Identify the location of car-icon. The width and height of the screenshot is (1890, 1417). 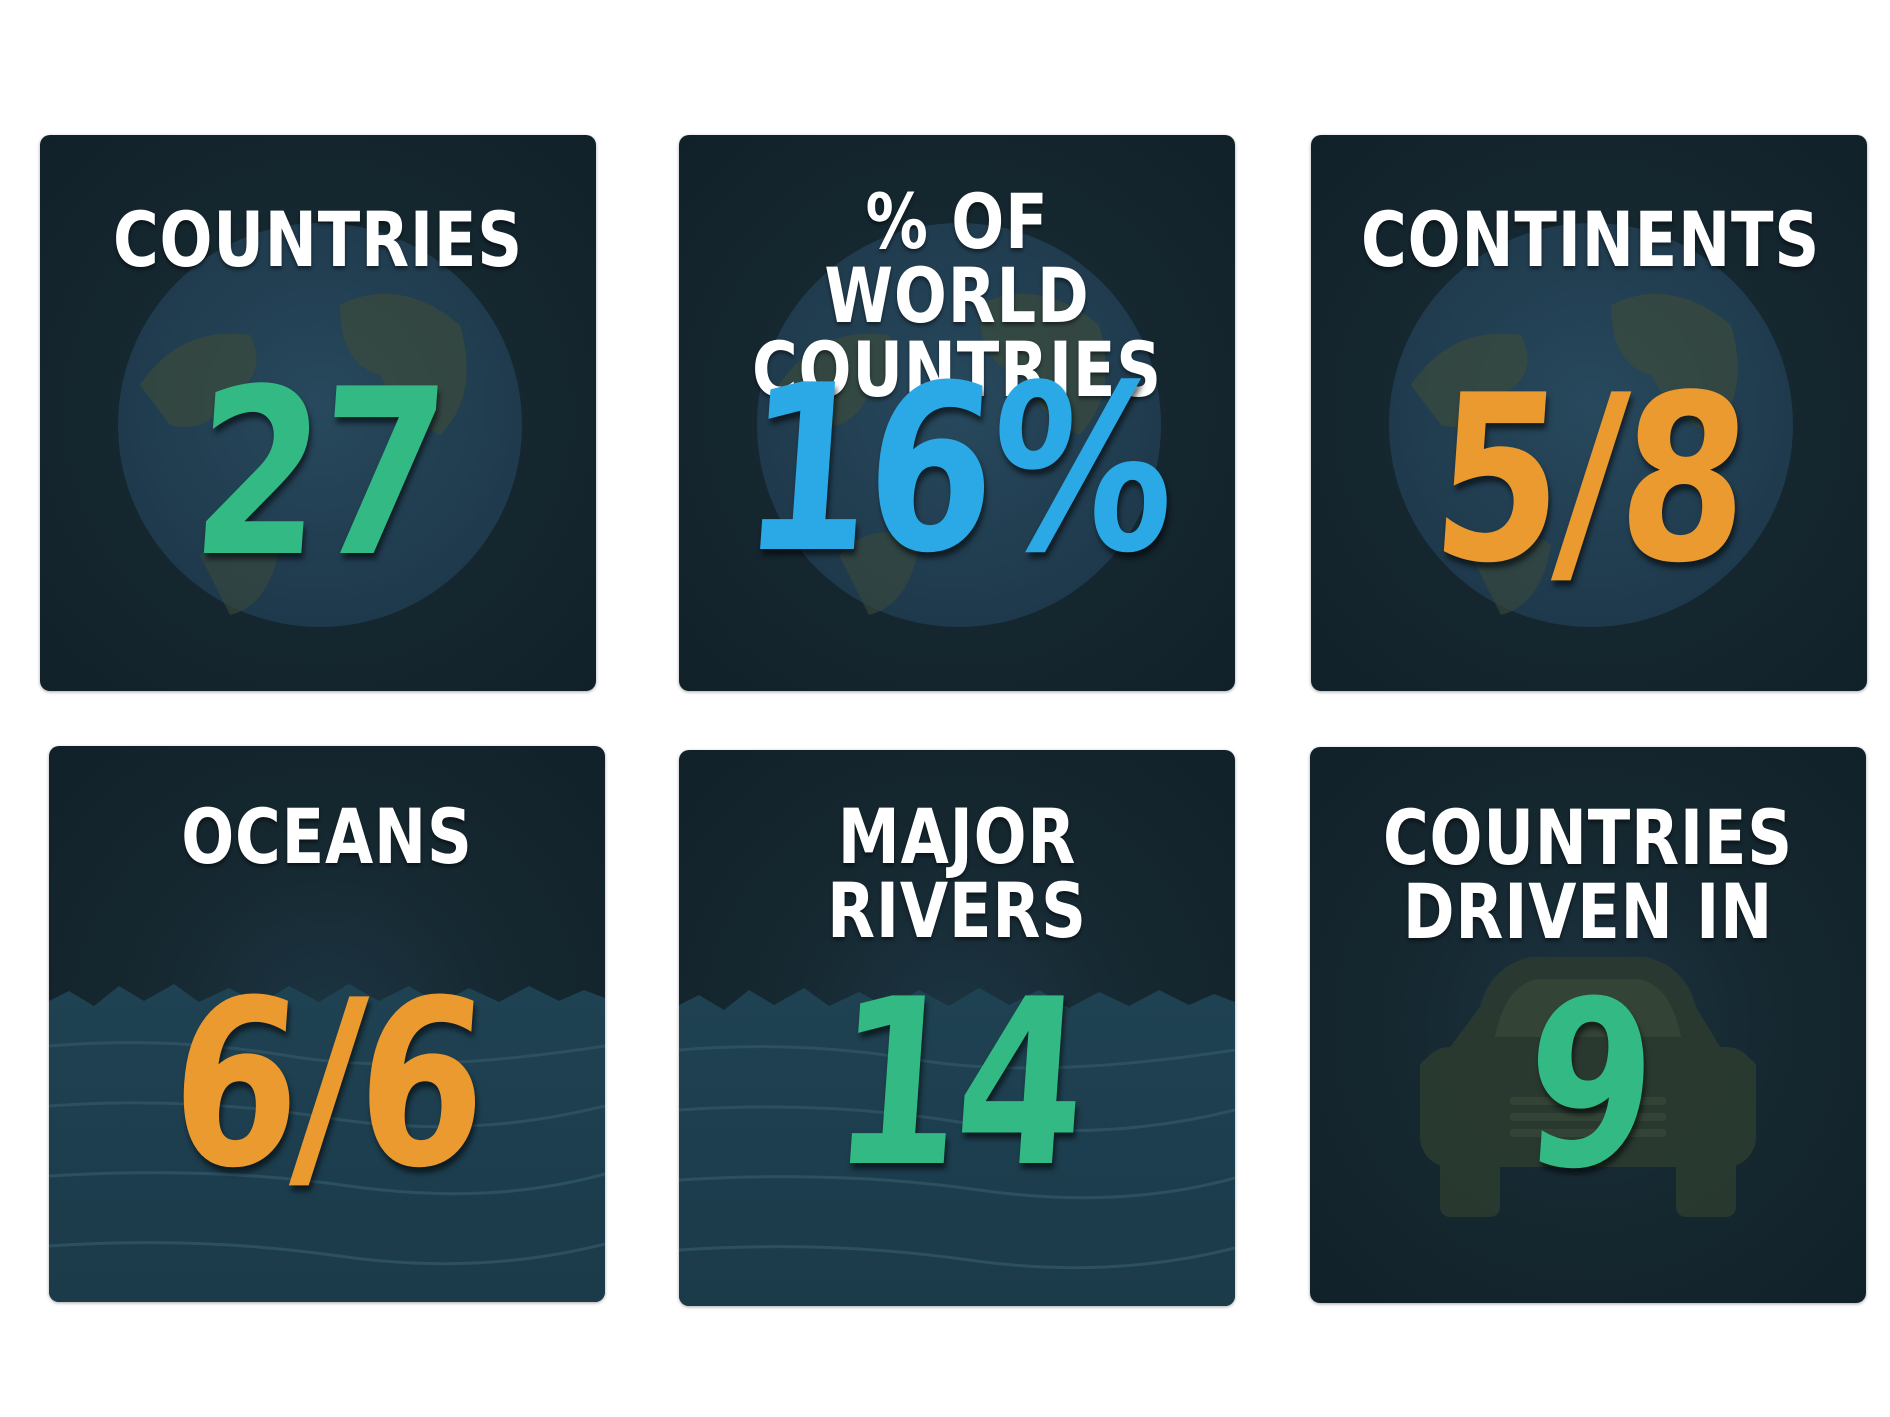
(1588, 1087).